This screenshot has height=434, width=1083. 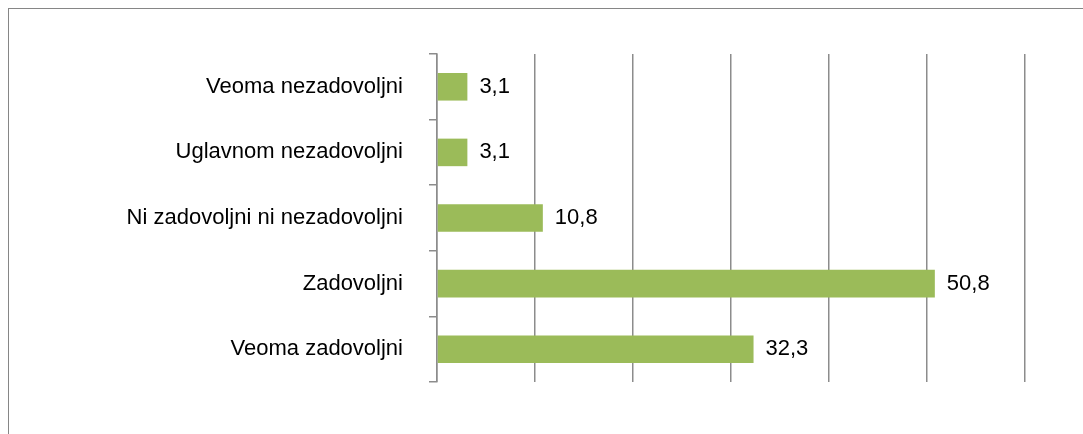 What do you see at coordinates (304, 85) in the screenshot?
I see `y-tick-label: Veoma nezadovoljni` at bounding box center [304, 85].